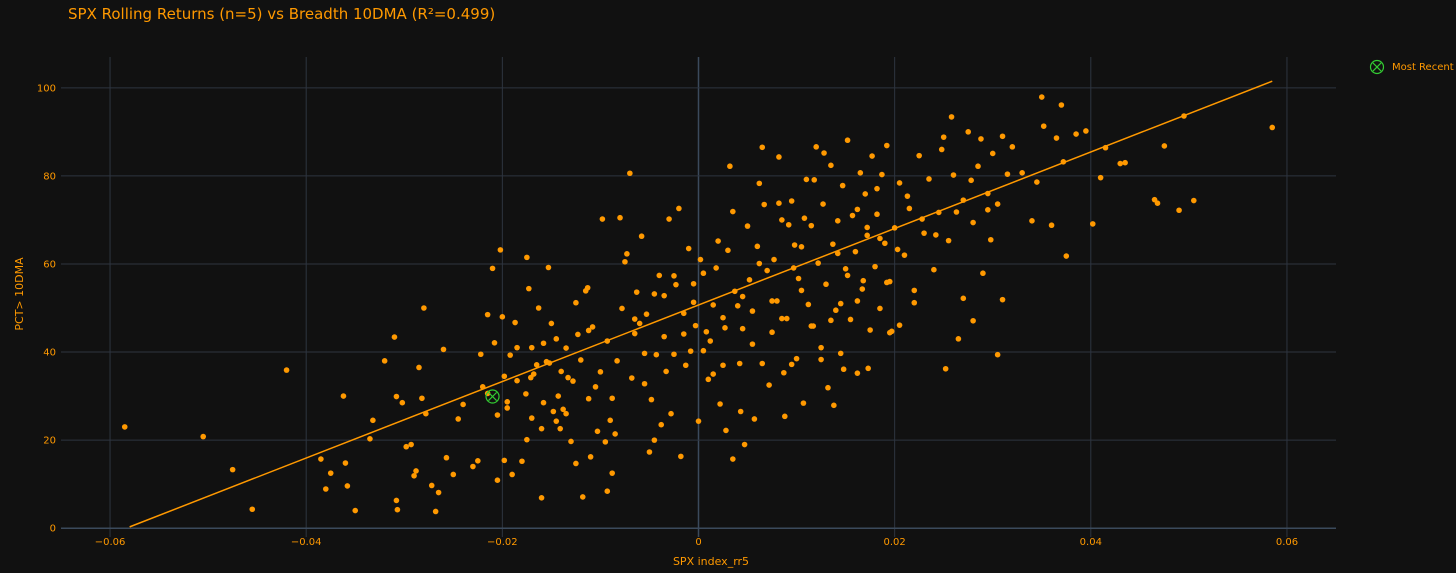 The width and height of the screenshot is (1456, 573). What do you see at coordinates (49, 353) in the screenshot?
I see `y-tick-label: 40` at bounding box center [49, 353].